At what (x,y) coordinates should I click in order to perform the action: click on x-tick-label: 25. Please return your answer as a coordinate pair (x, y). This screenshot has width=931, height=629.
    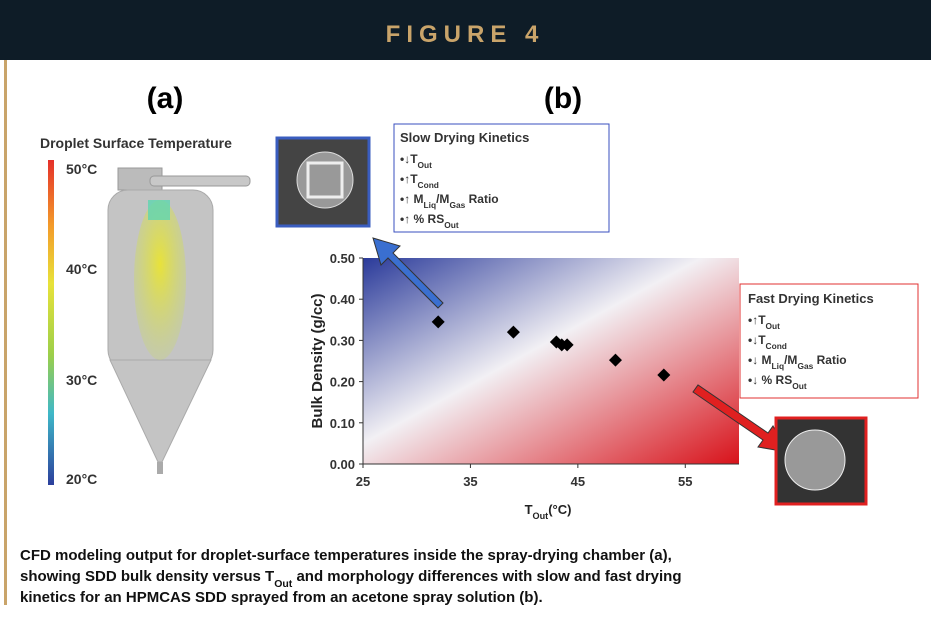
    Looking at the image, I should click on (363, 481).